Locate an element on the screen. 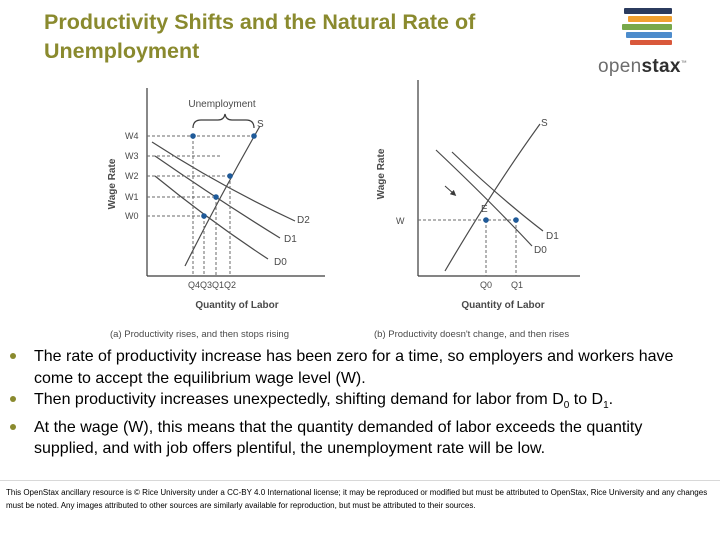 The height and width of the screenshot is (540, 720). logo-text-stax: stax is located at coordinates (661, 66).